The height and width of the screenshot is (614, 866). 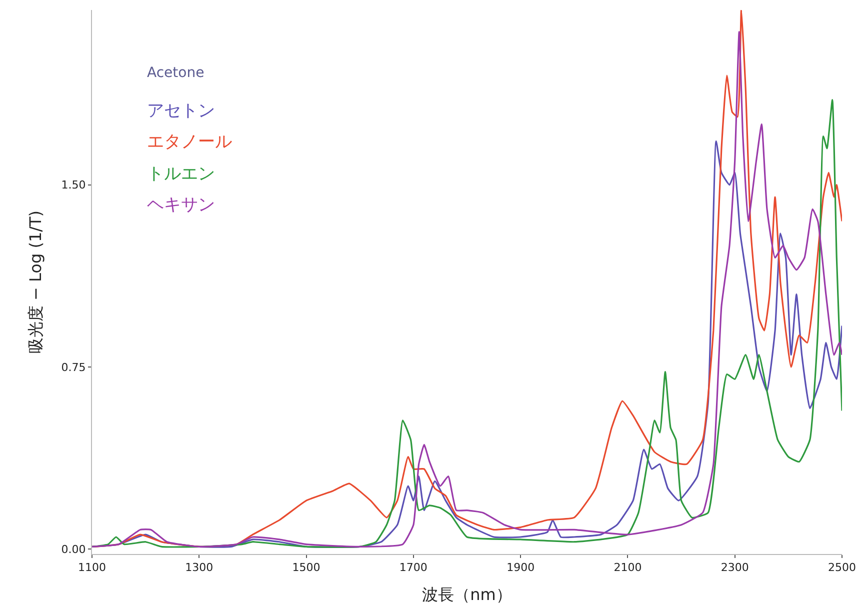 I want to click on annotation: Acetone, so click(x=175, y=73).